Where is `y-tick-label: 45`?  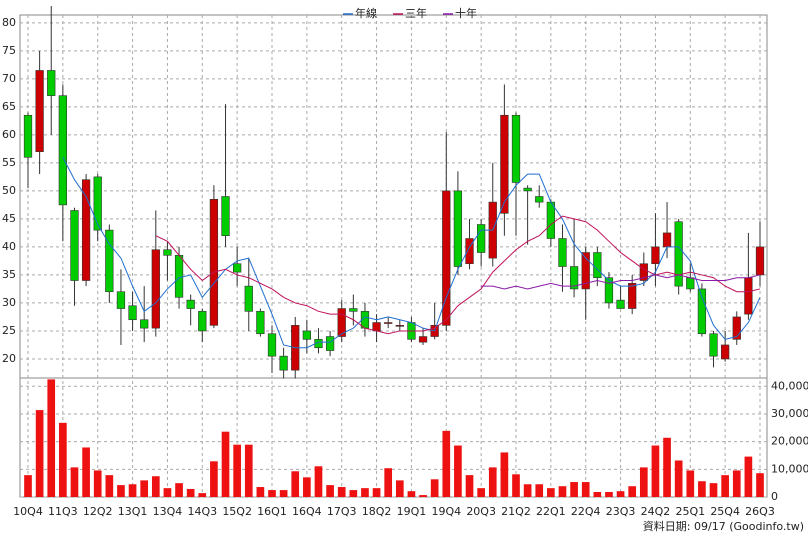 y-tick-label: 45 is located at coordinates (9, 218).